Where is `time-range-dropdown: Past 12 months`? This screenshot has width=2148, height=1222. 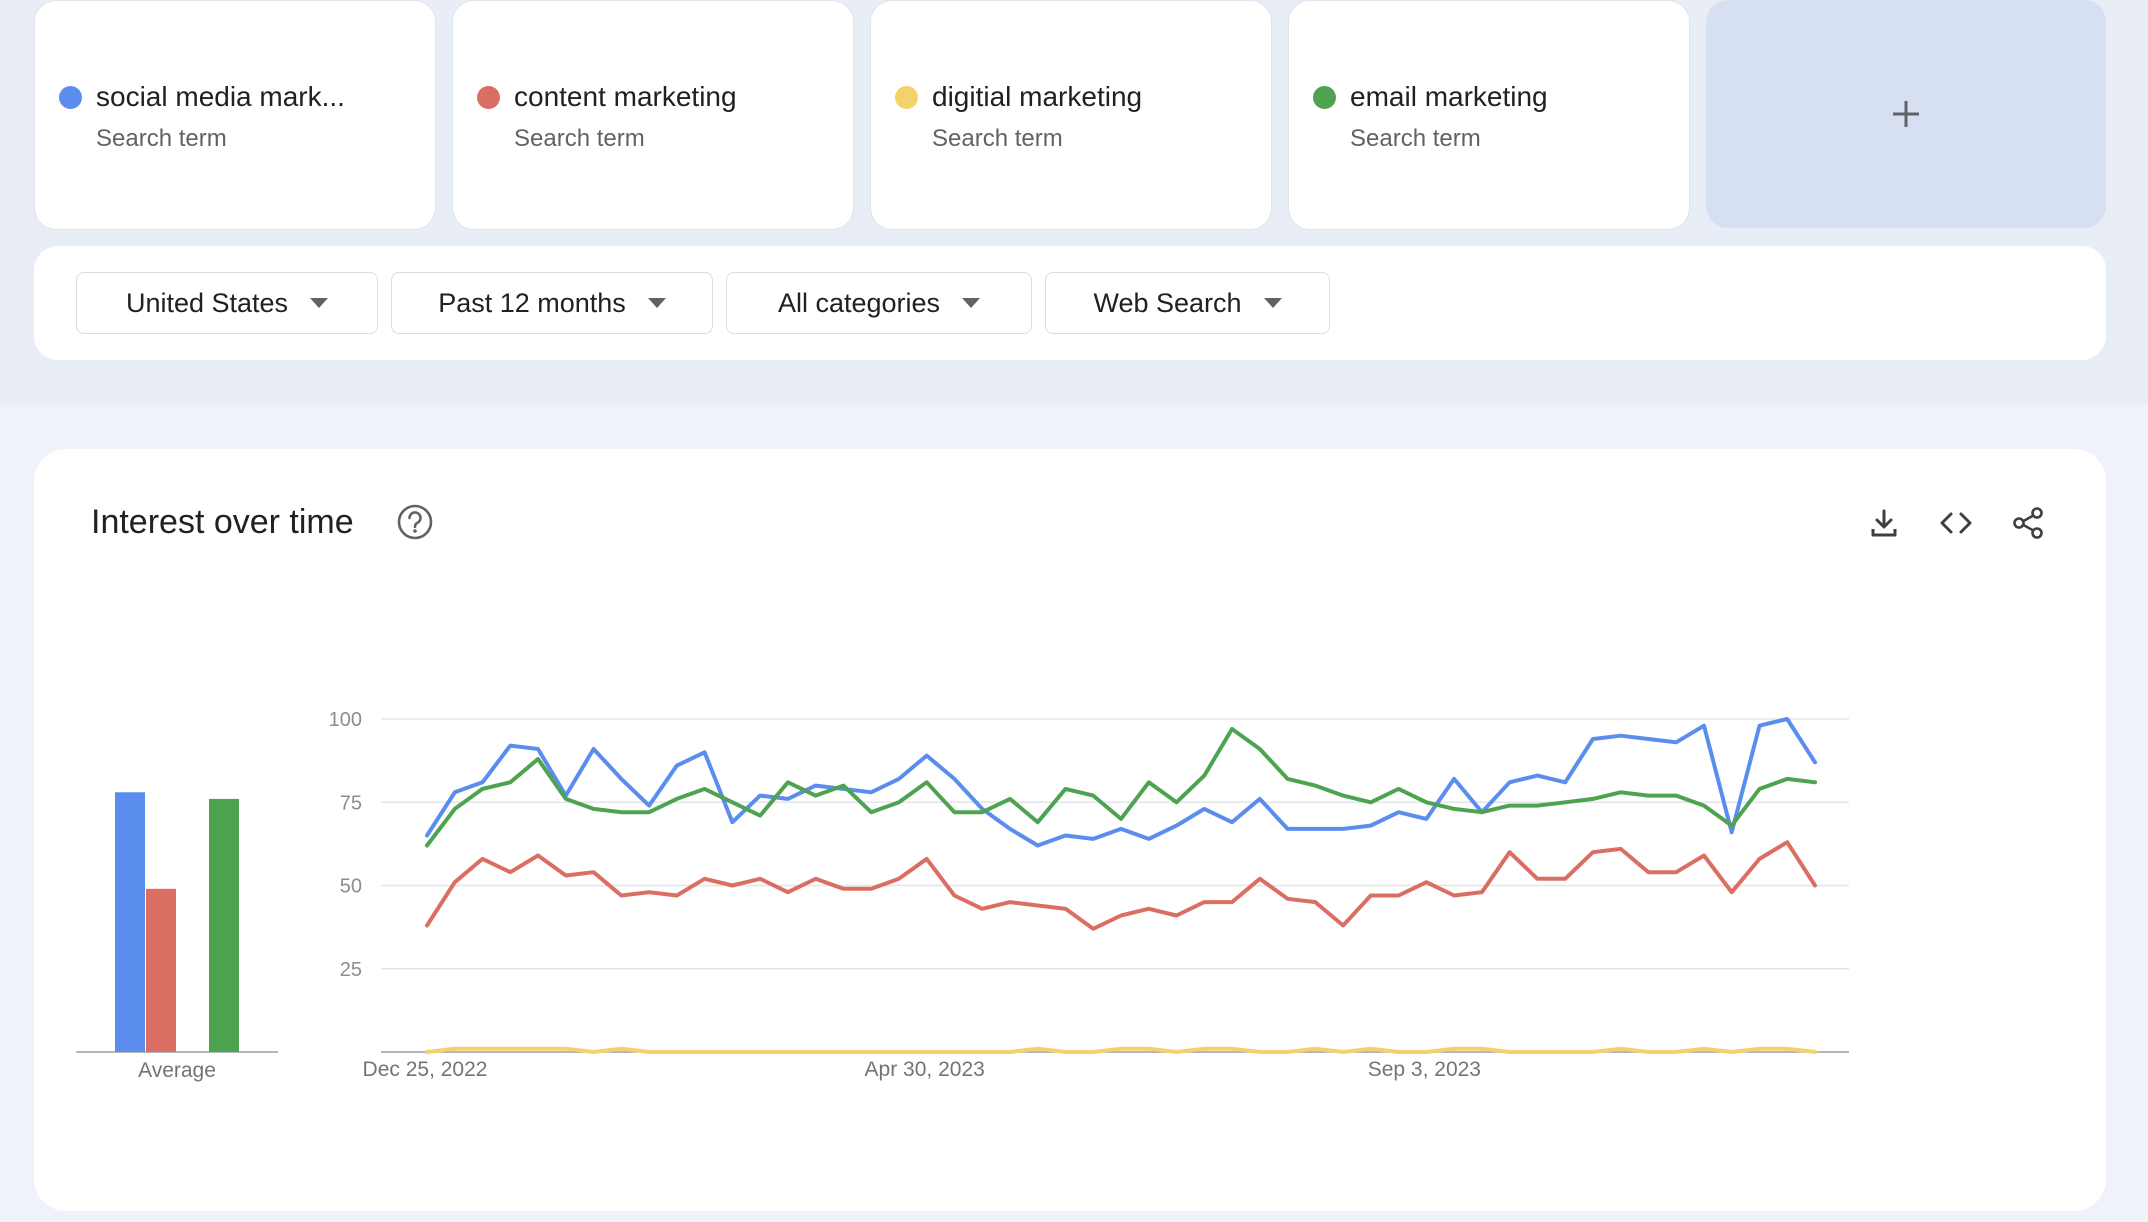
time-range-dropdown: Past 12 months is located at coordinates (552, 303).